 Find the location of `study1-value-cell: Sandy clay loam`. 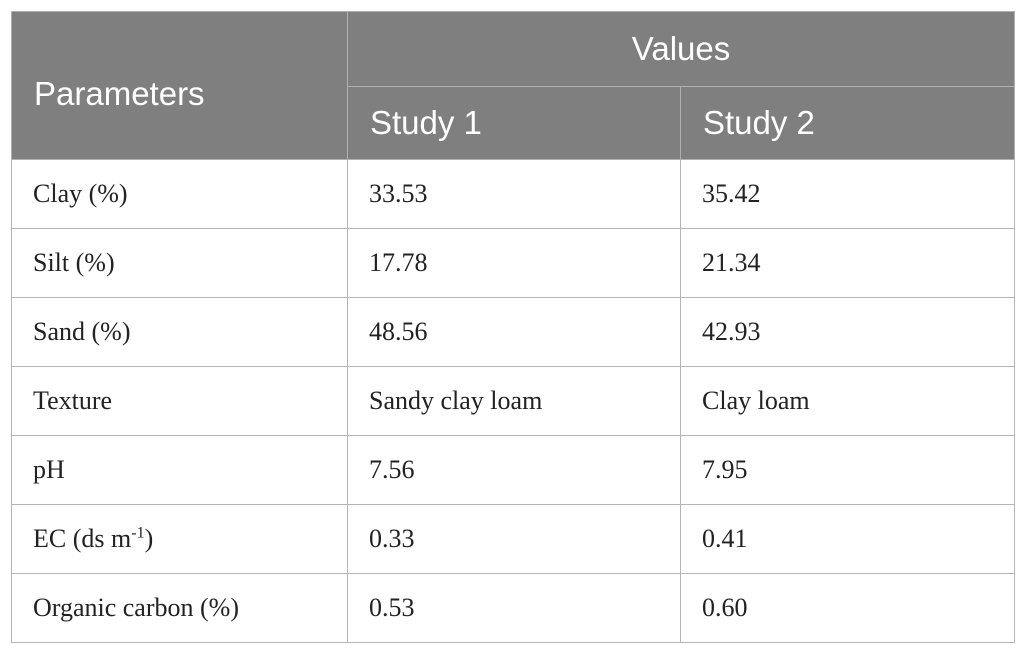

study1-value-cell: Sandy clay loam is located at coordinates (514, 401).